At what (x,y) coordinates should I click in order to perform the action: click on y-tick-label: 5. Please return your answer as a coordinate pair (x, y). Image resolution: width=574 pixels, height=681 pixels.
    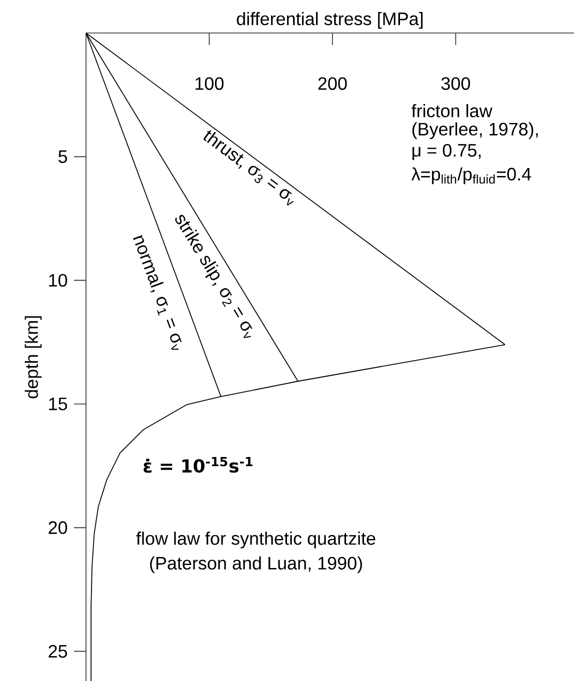
    Looking at the image, I should click on (63, 156).